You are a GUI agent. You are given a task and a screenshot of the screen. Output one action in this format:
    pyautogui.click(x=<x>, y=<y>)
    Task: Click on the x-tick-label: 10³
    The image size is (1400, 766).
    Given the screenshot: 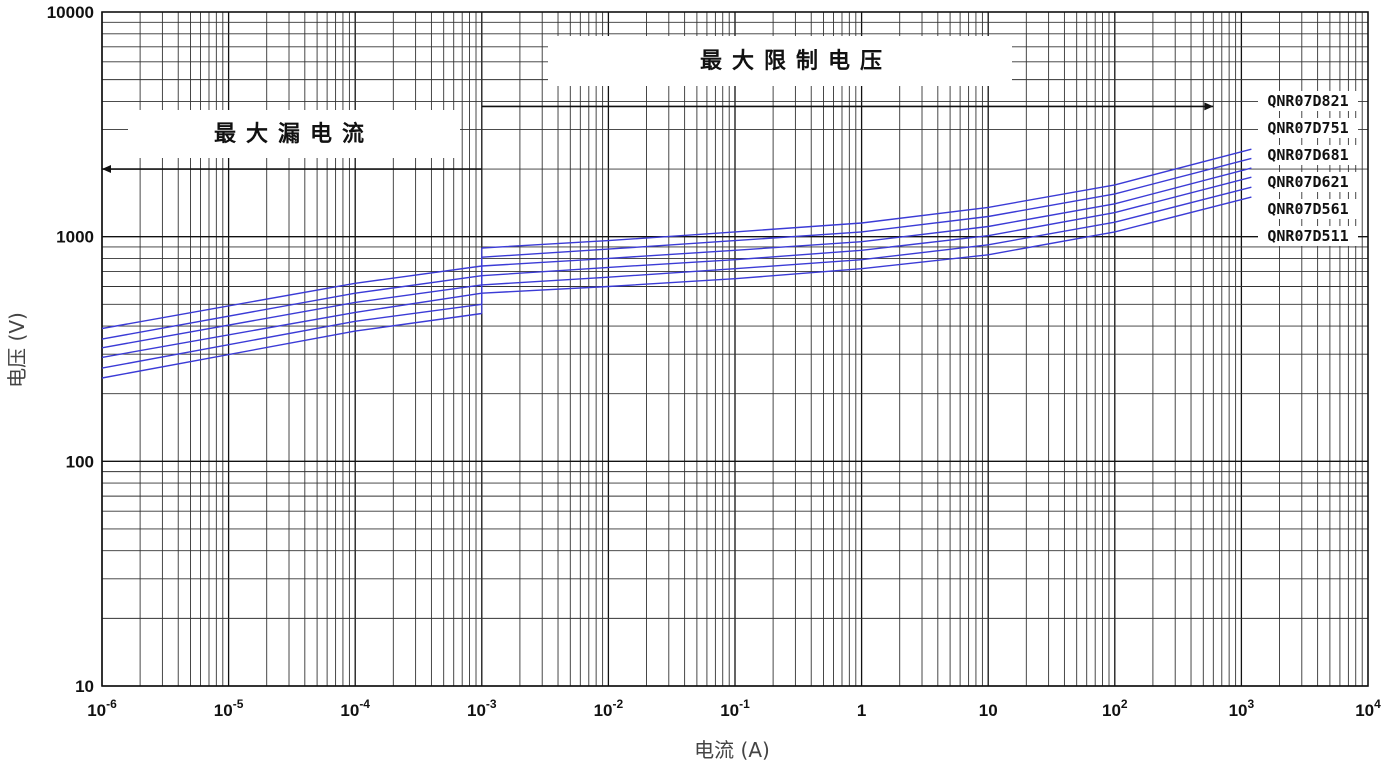 What is the action you would take?
    pyautogui.click(x=1242, y=708)
    